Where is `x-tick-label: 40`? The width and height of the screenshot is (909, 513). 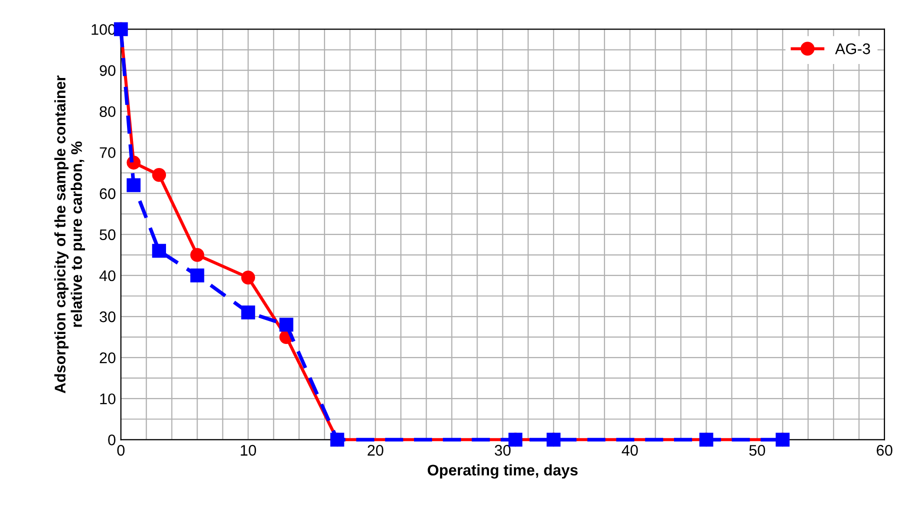
x-tick-label: 40 is located at coordinates (630, 450).